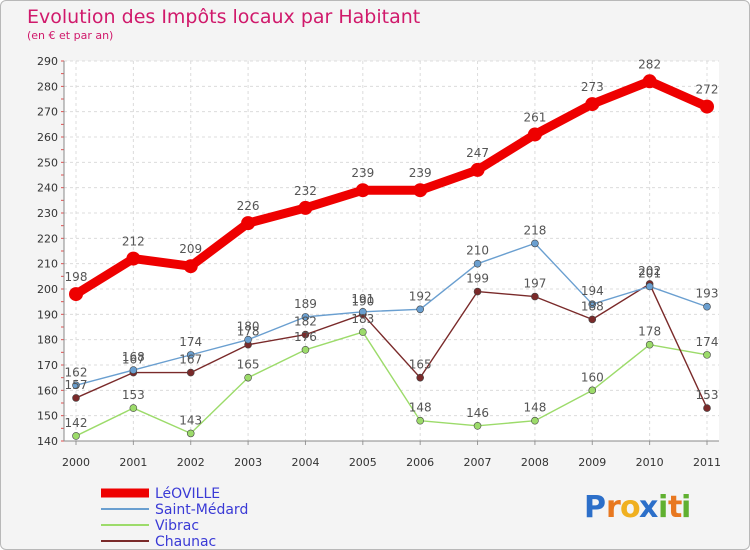 The width and height of the screenshot is (750, 550). I want to click on data-label: 153, so click(707, 395).